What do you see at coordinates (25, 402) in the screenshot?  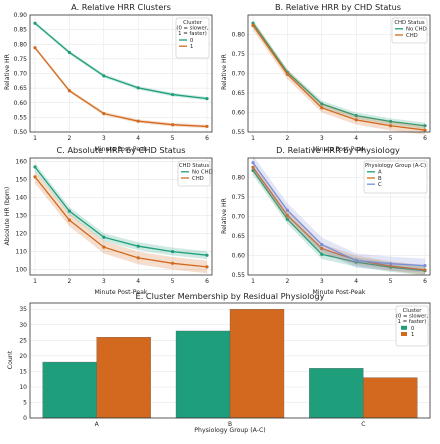 I see `y-tick-label: 5` at bounding box center [25, 402].